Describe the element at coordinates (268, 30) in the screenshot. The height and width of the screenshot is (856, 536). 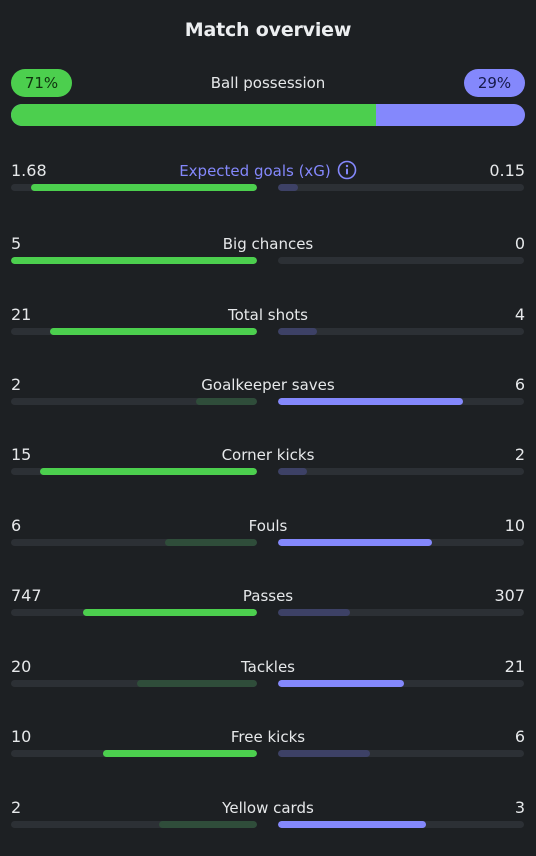
I see `page-title: Match overview` at that location.